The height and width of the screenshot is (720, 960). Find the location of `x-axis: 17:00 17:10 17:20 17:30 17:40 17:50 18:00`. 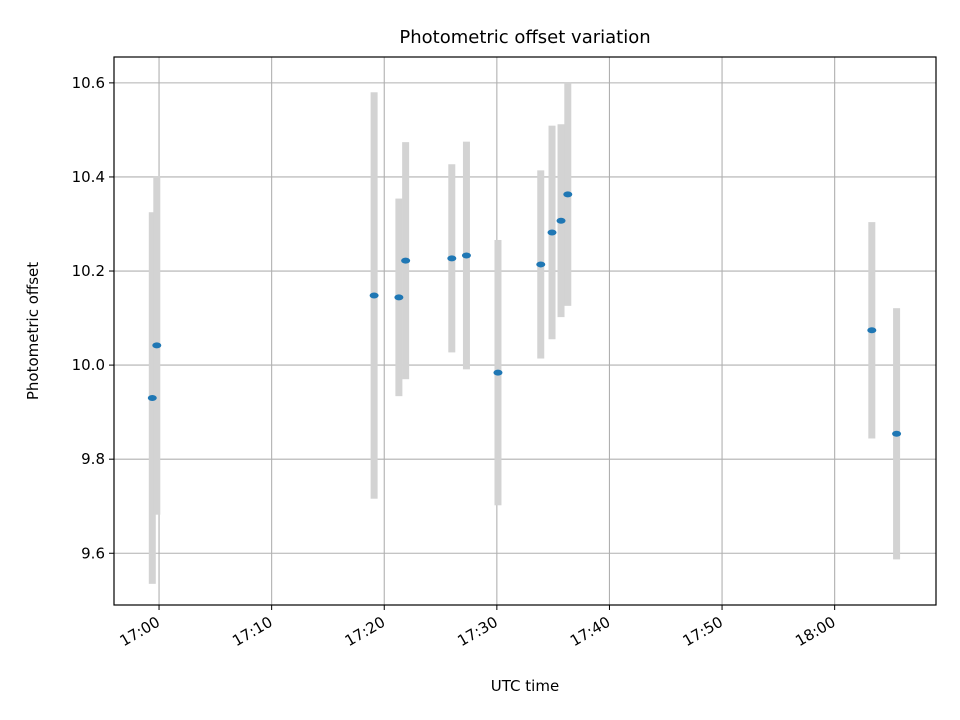

x-axis: 17:00 17:10 17:20 17:30 17:40 17:50 18:00 is located at coordinates (478, 627).